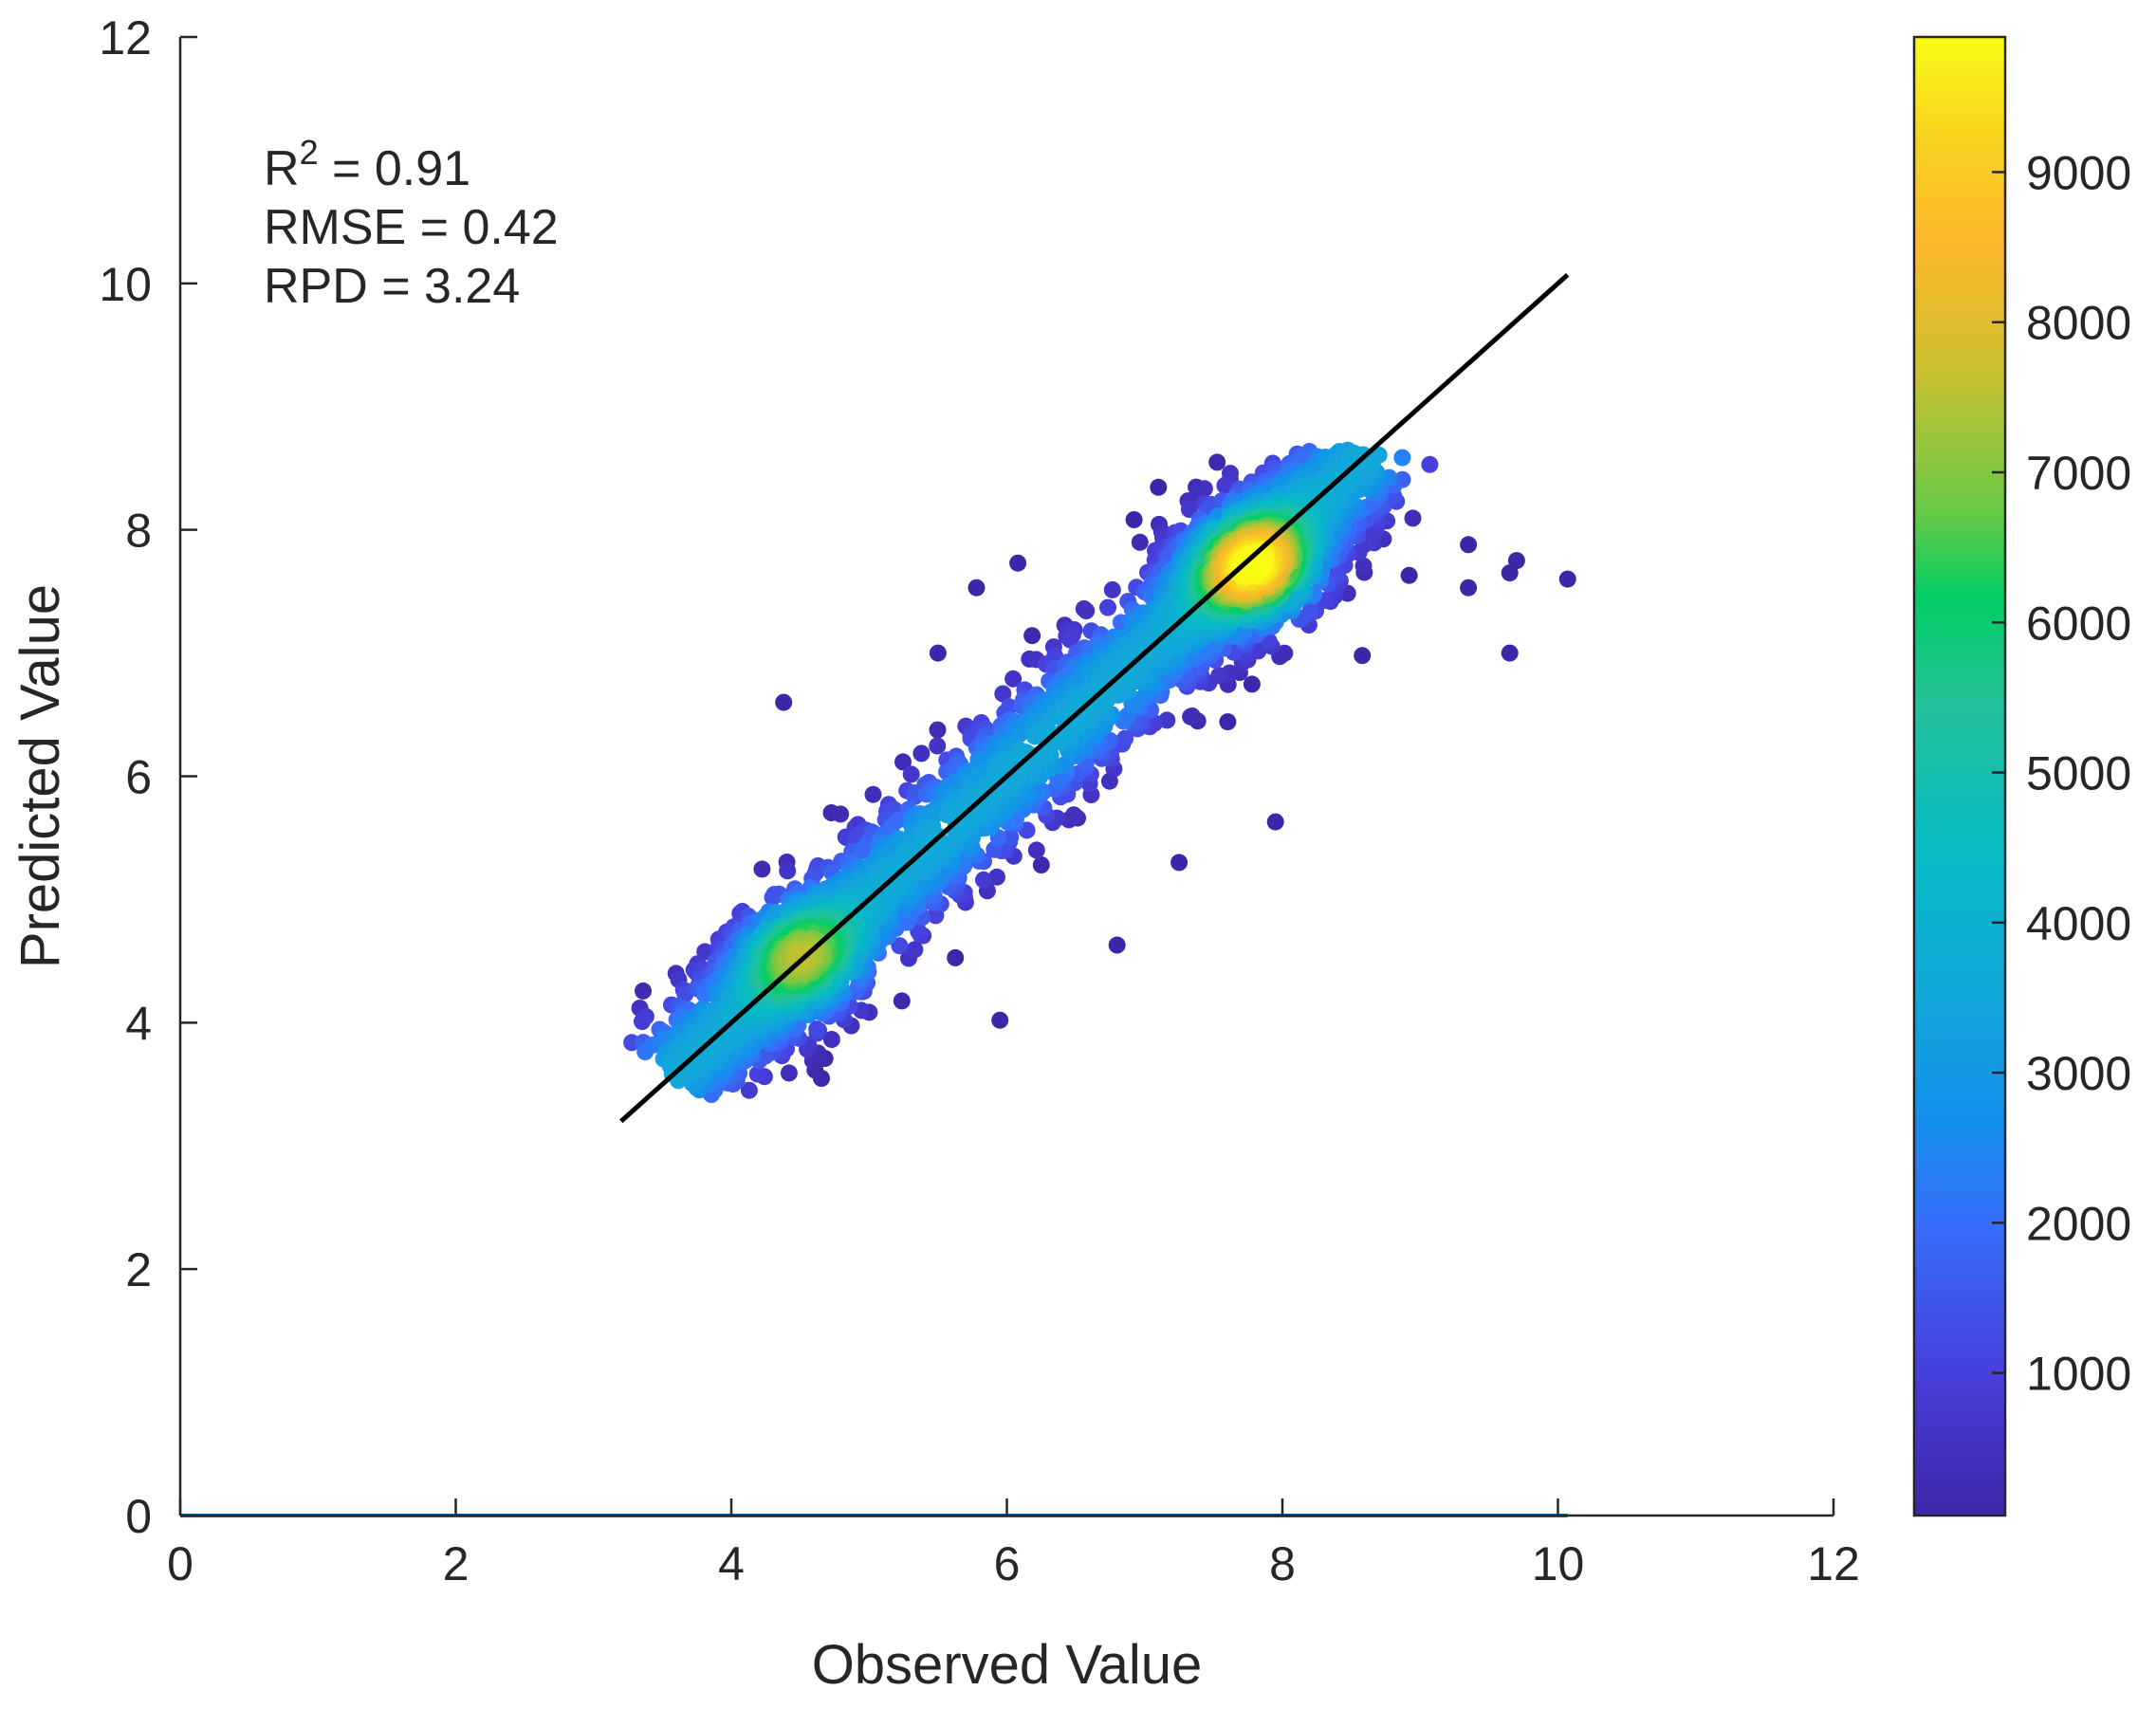  I want to click on colorbar-tick-label: 4000, so click(2078, 923).